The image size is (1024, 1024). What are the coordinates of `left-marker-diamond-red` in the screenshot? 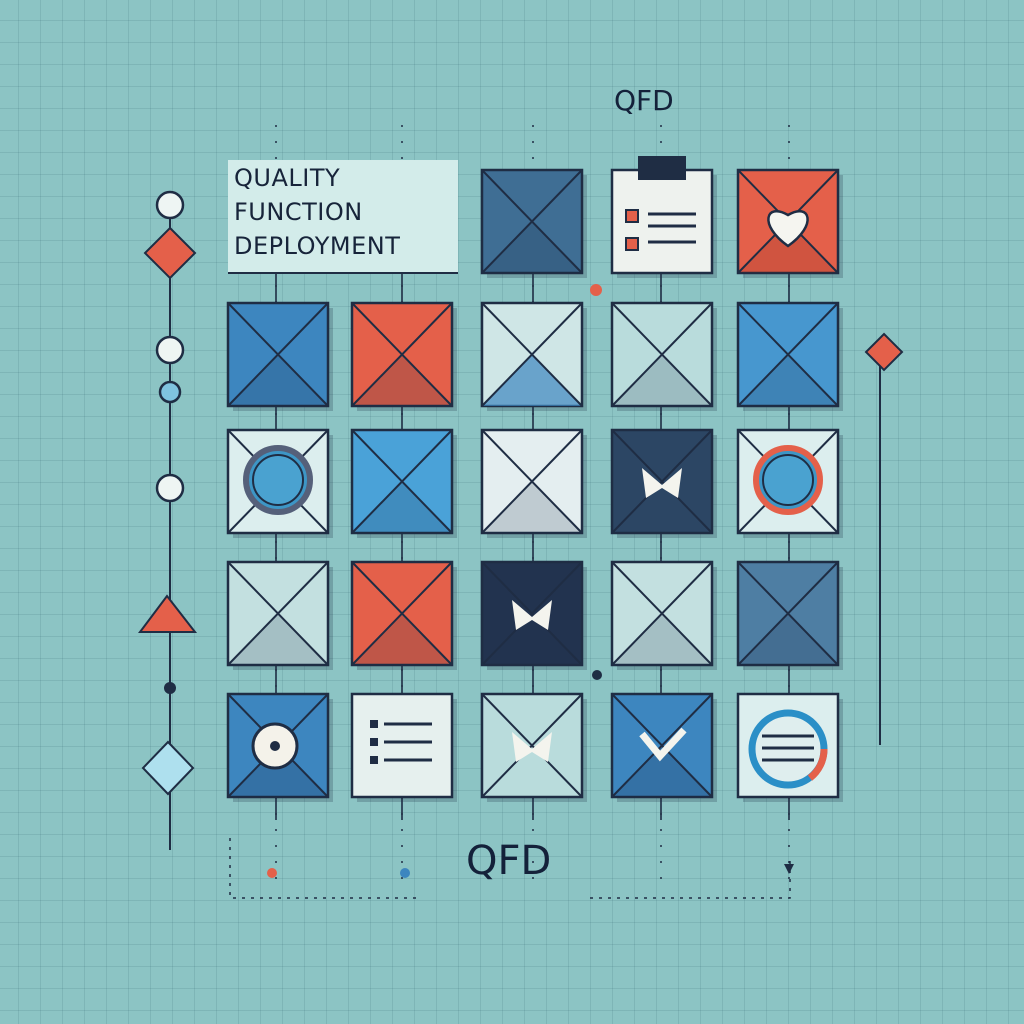 It's located at (170, 253).